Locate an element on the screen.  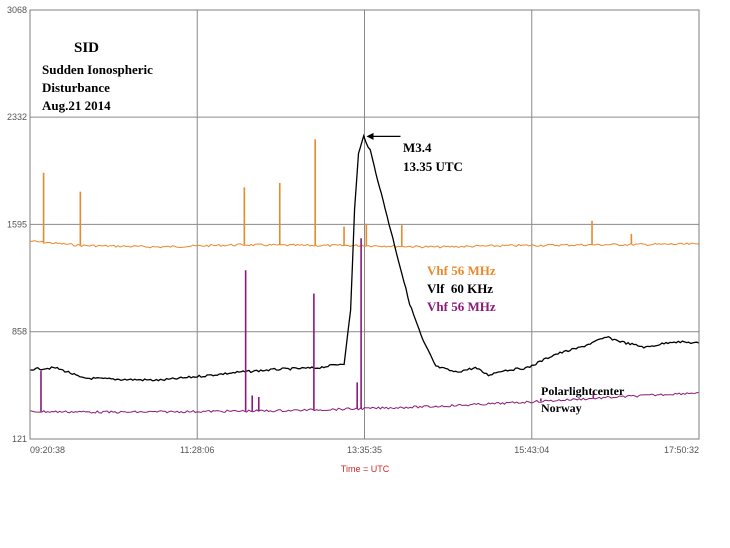
legend-vhf-orange: Vhf 56 MHz is located at coordinates (461, 270).